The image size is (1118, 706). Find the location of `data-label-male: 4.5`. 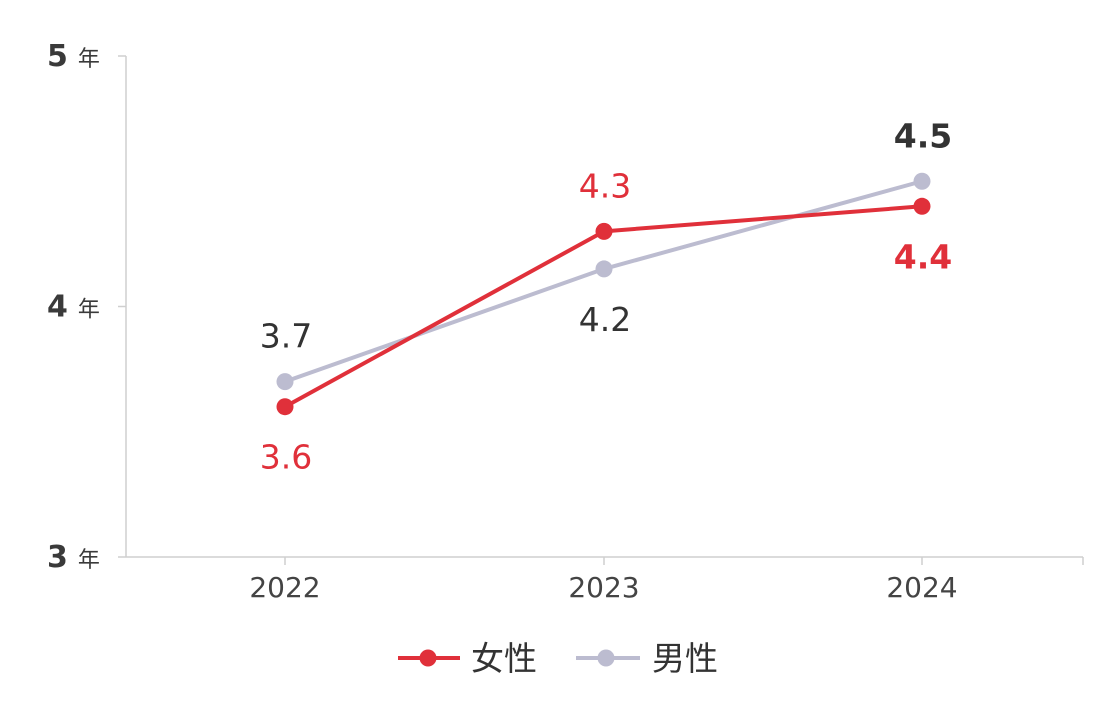

data-label-male: 4.5 is located at coordinates (923, 135).